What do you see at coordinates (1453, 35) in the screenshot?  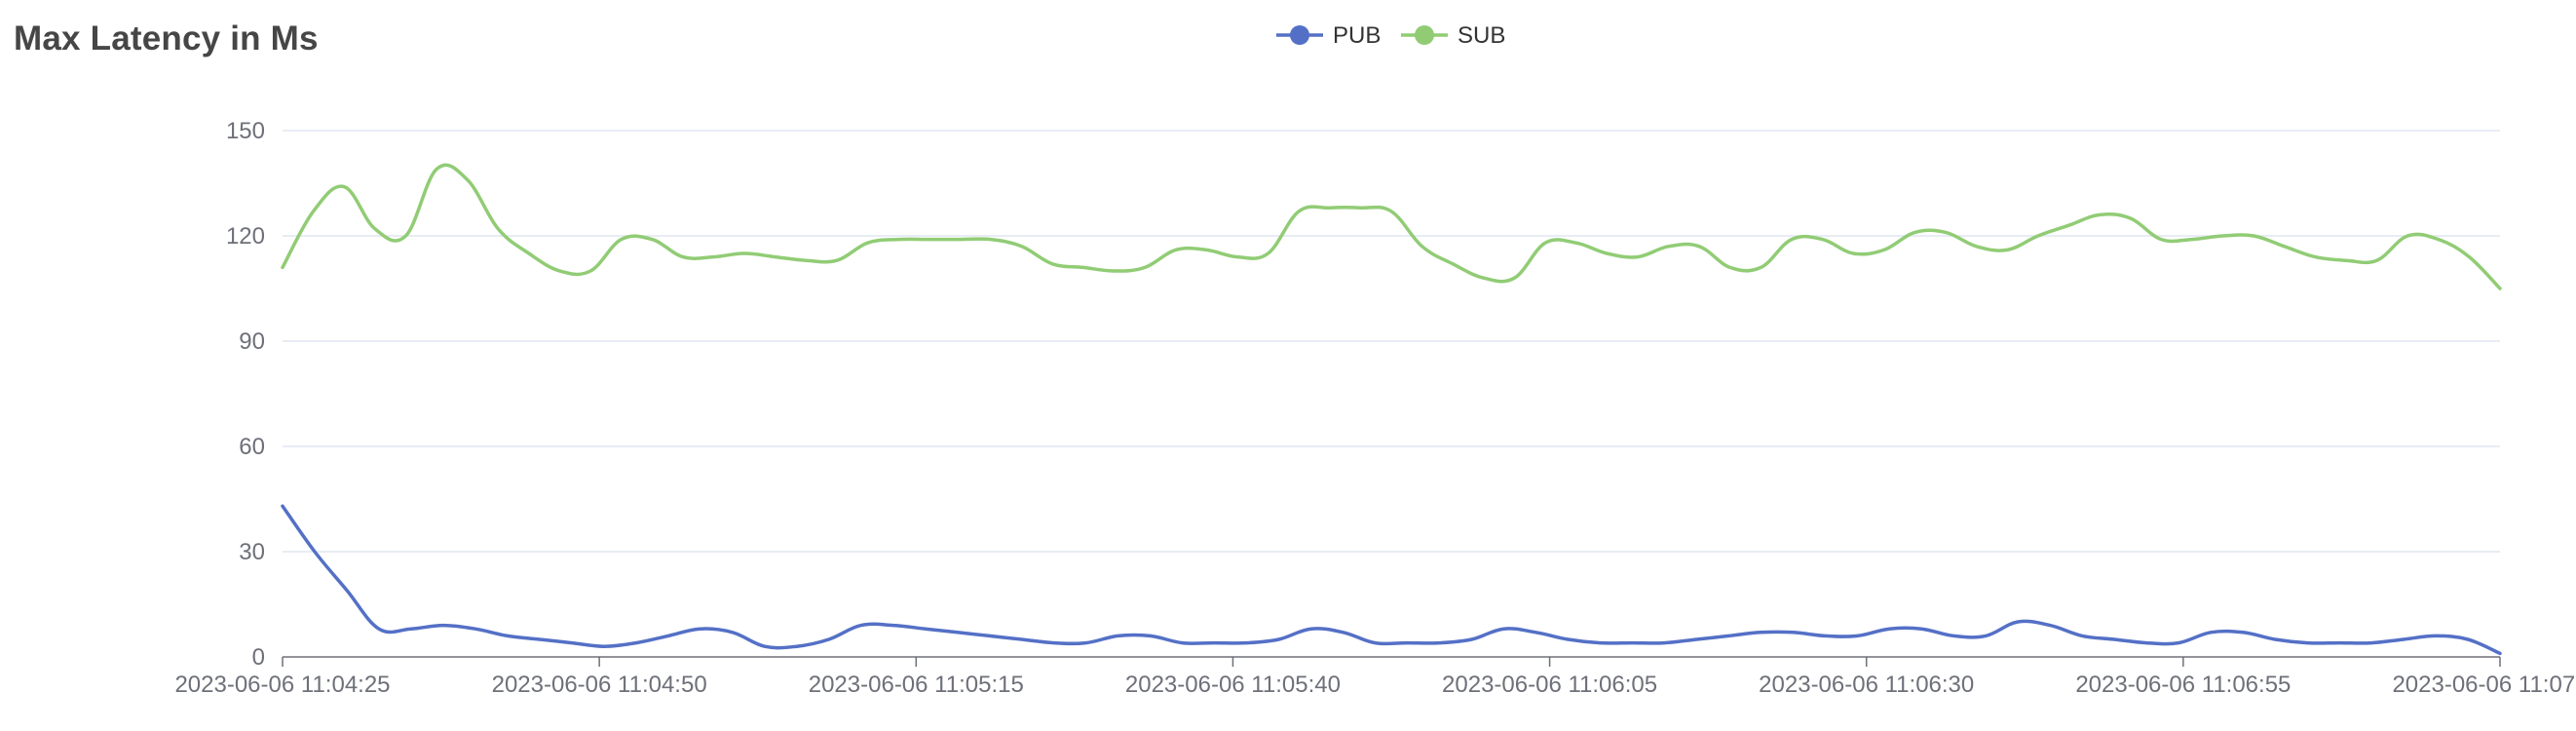 I see `legend-item-sub: SUB` at bounding box center [1453, 35].